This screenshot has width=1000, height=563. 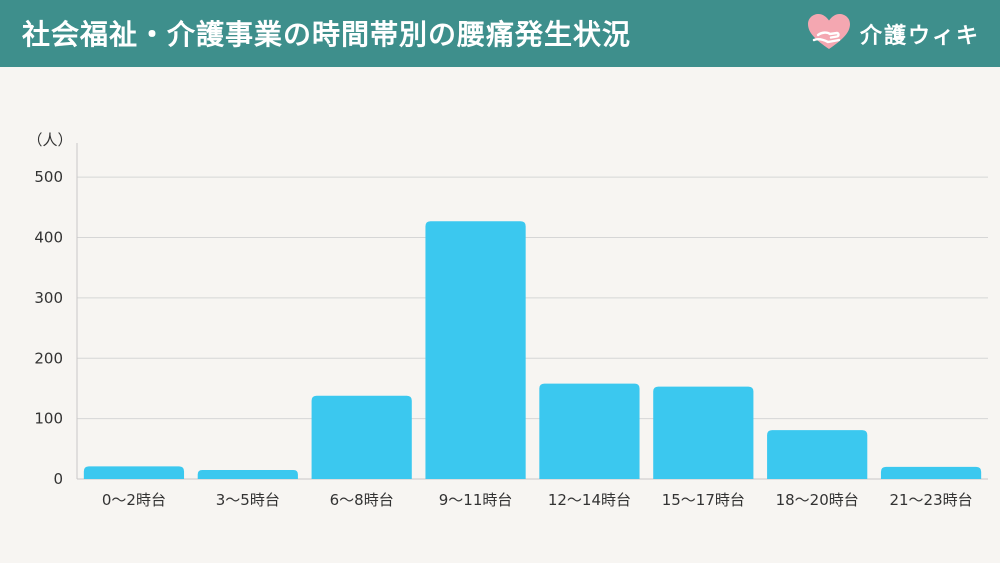 What do you see at coordinates (48, 358) in the screenshot?
I see `y-tick-label-200: 200` at bounding box center [48, 358].